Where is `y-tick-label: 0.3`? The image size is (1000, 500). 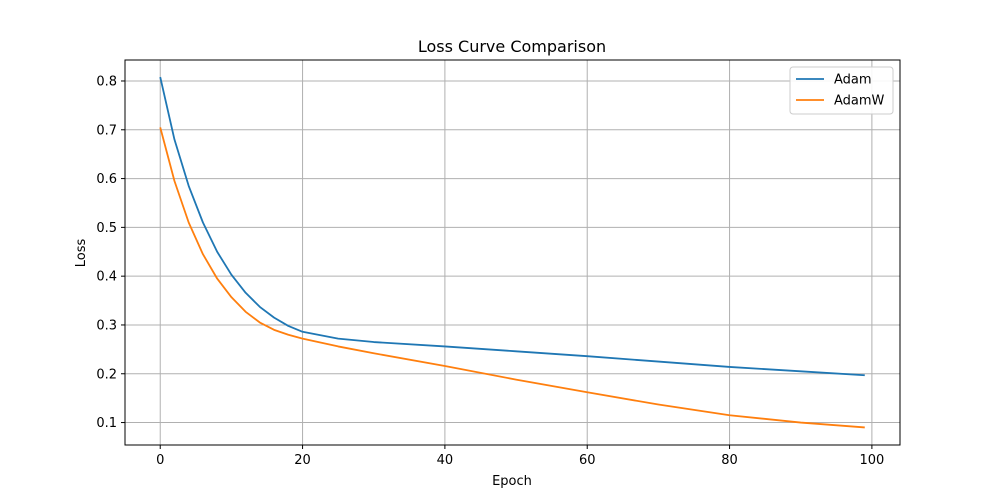
y-tick-label: 0.3 is located at coordinates (106, 325).